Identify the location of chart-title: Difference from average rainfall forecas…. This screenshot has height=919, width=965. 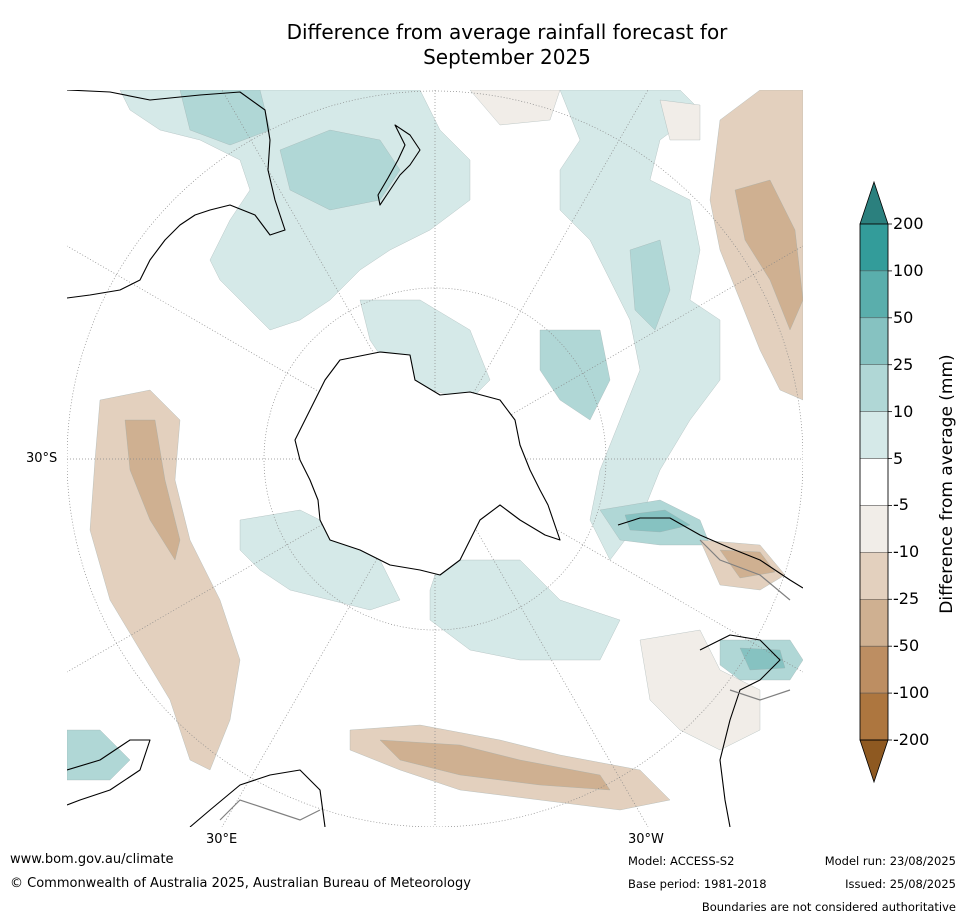
(482, 45).